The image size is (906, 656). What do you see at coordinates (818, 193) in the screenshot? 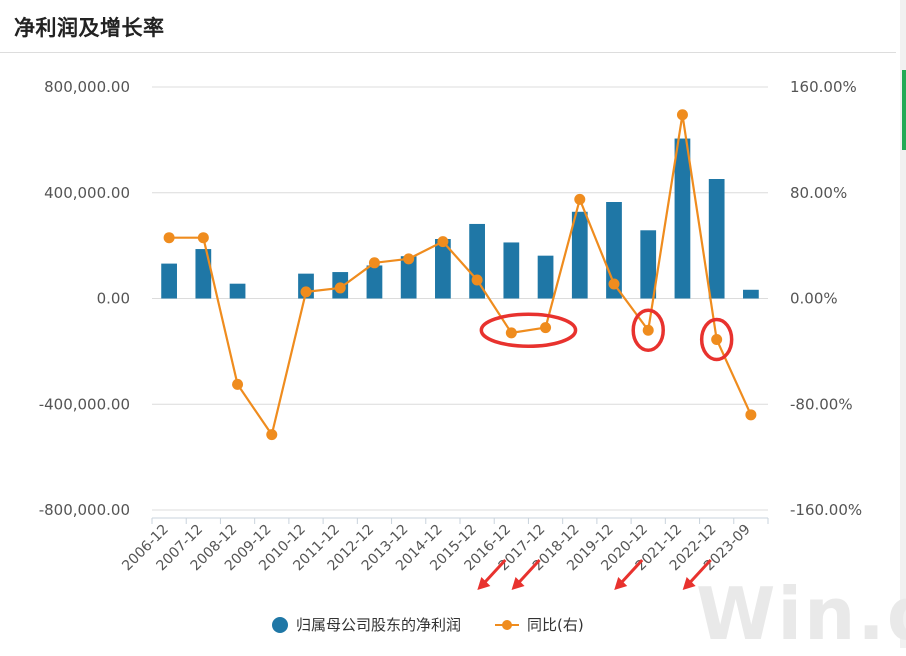
I see `y-right-tick-label: 80.00%` at bounding box center [818, 193].